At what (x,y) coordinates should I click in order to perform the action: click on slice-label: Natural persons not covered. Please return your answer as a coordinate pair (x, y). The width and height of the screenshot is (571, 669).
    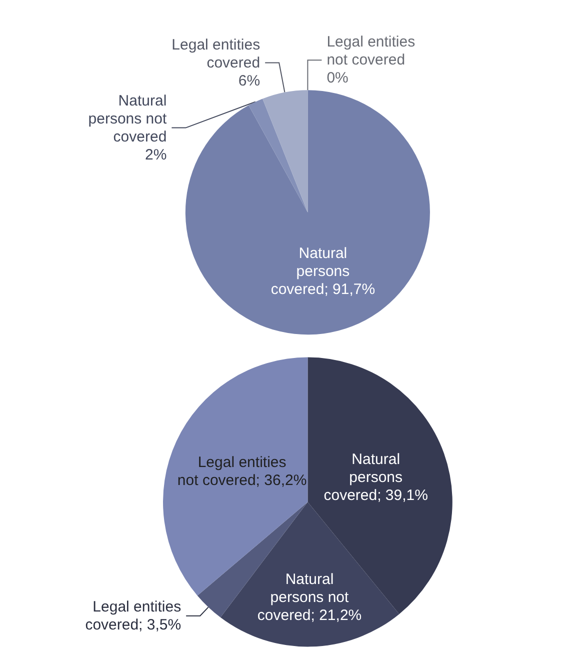
    Looking at the image, I should click on (128, 119).